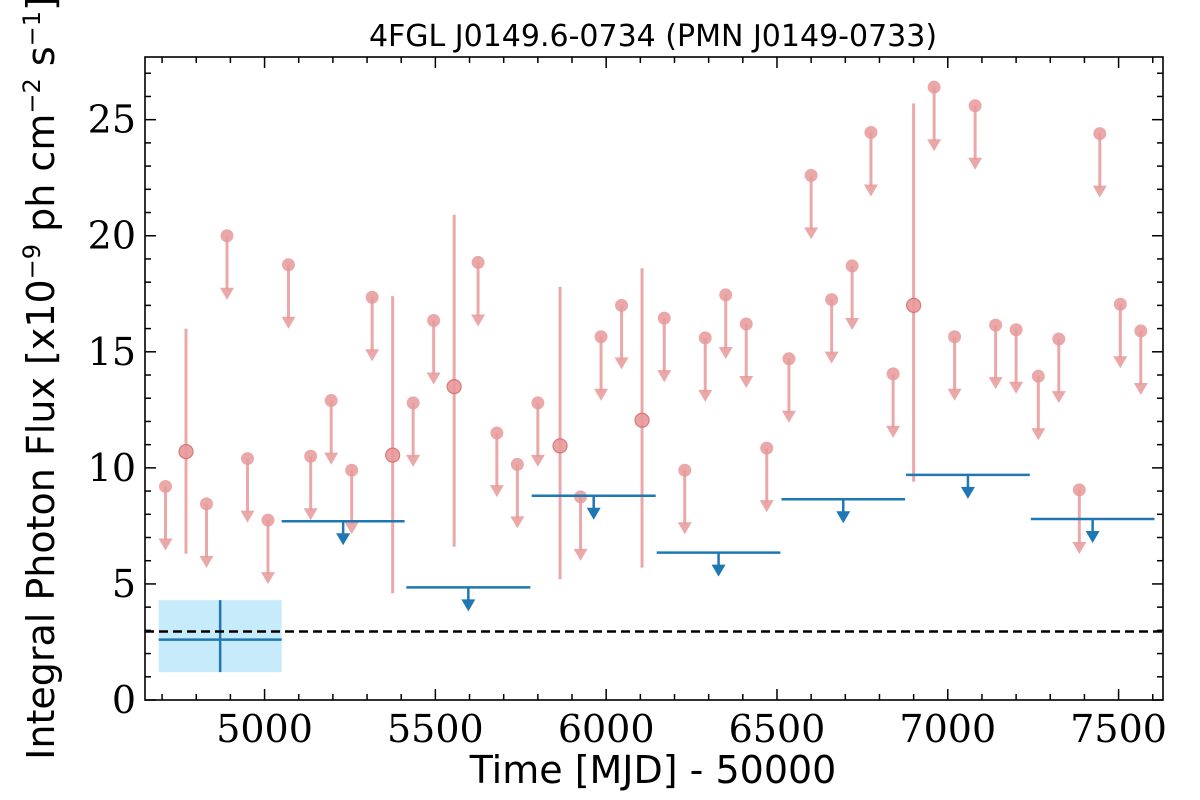 The width and height of the screenshot is (1200, 800). Describe the element at coordinates (41, 519) in the screenshot. I see `y-axis-label-main: Integral Photon Flux [x10` at that location.